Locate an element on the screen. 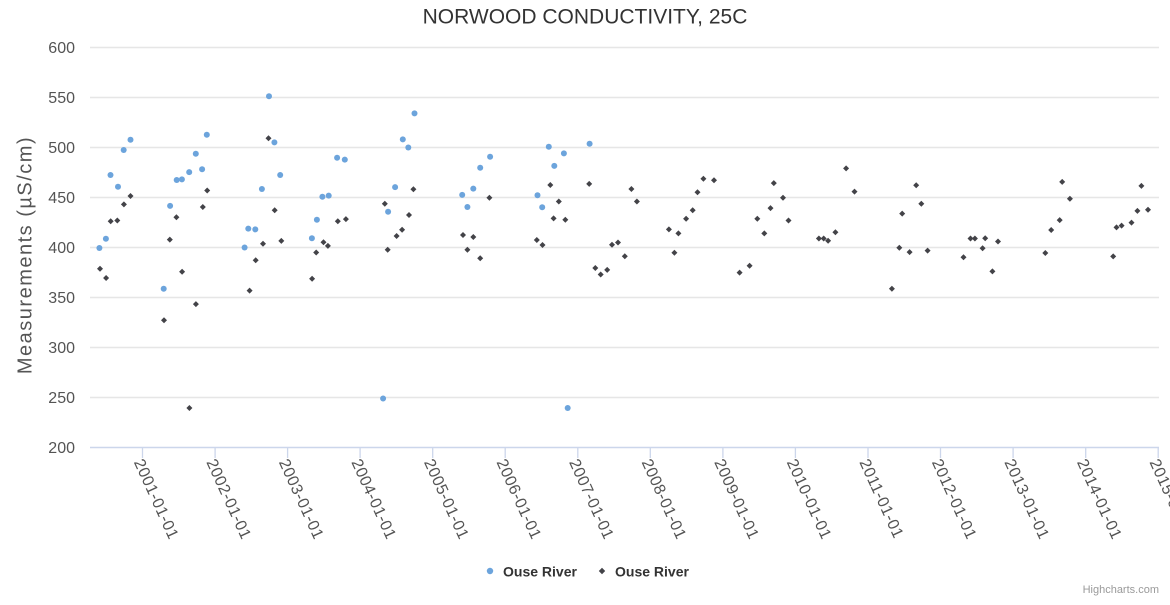 This screenshot has height=605, width=1170. svg-text: 550 is located at coordinates (61, 98).